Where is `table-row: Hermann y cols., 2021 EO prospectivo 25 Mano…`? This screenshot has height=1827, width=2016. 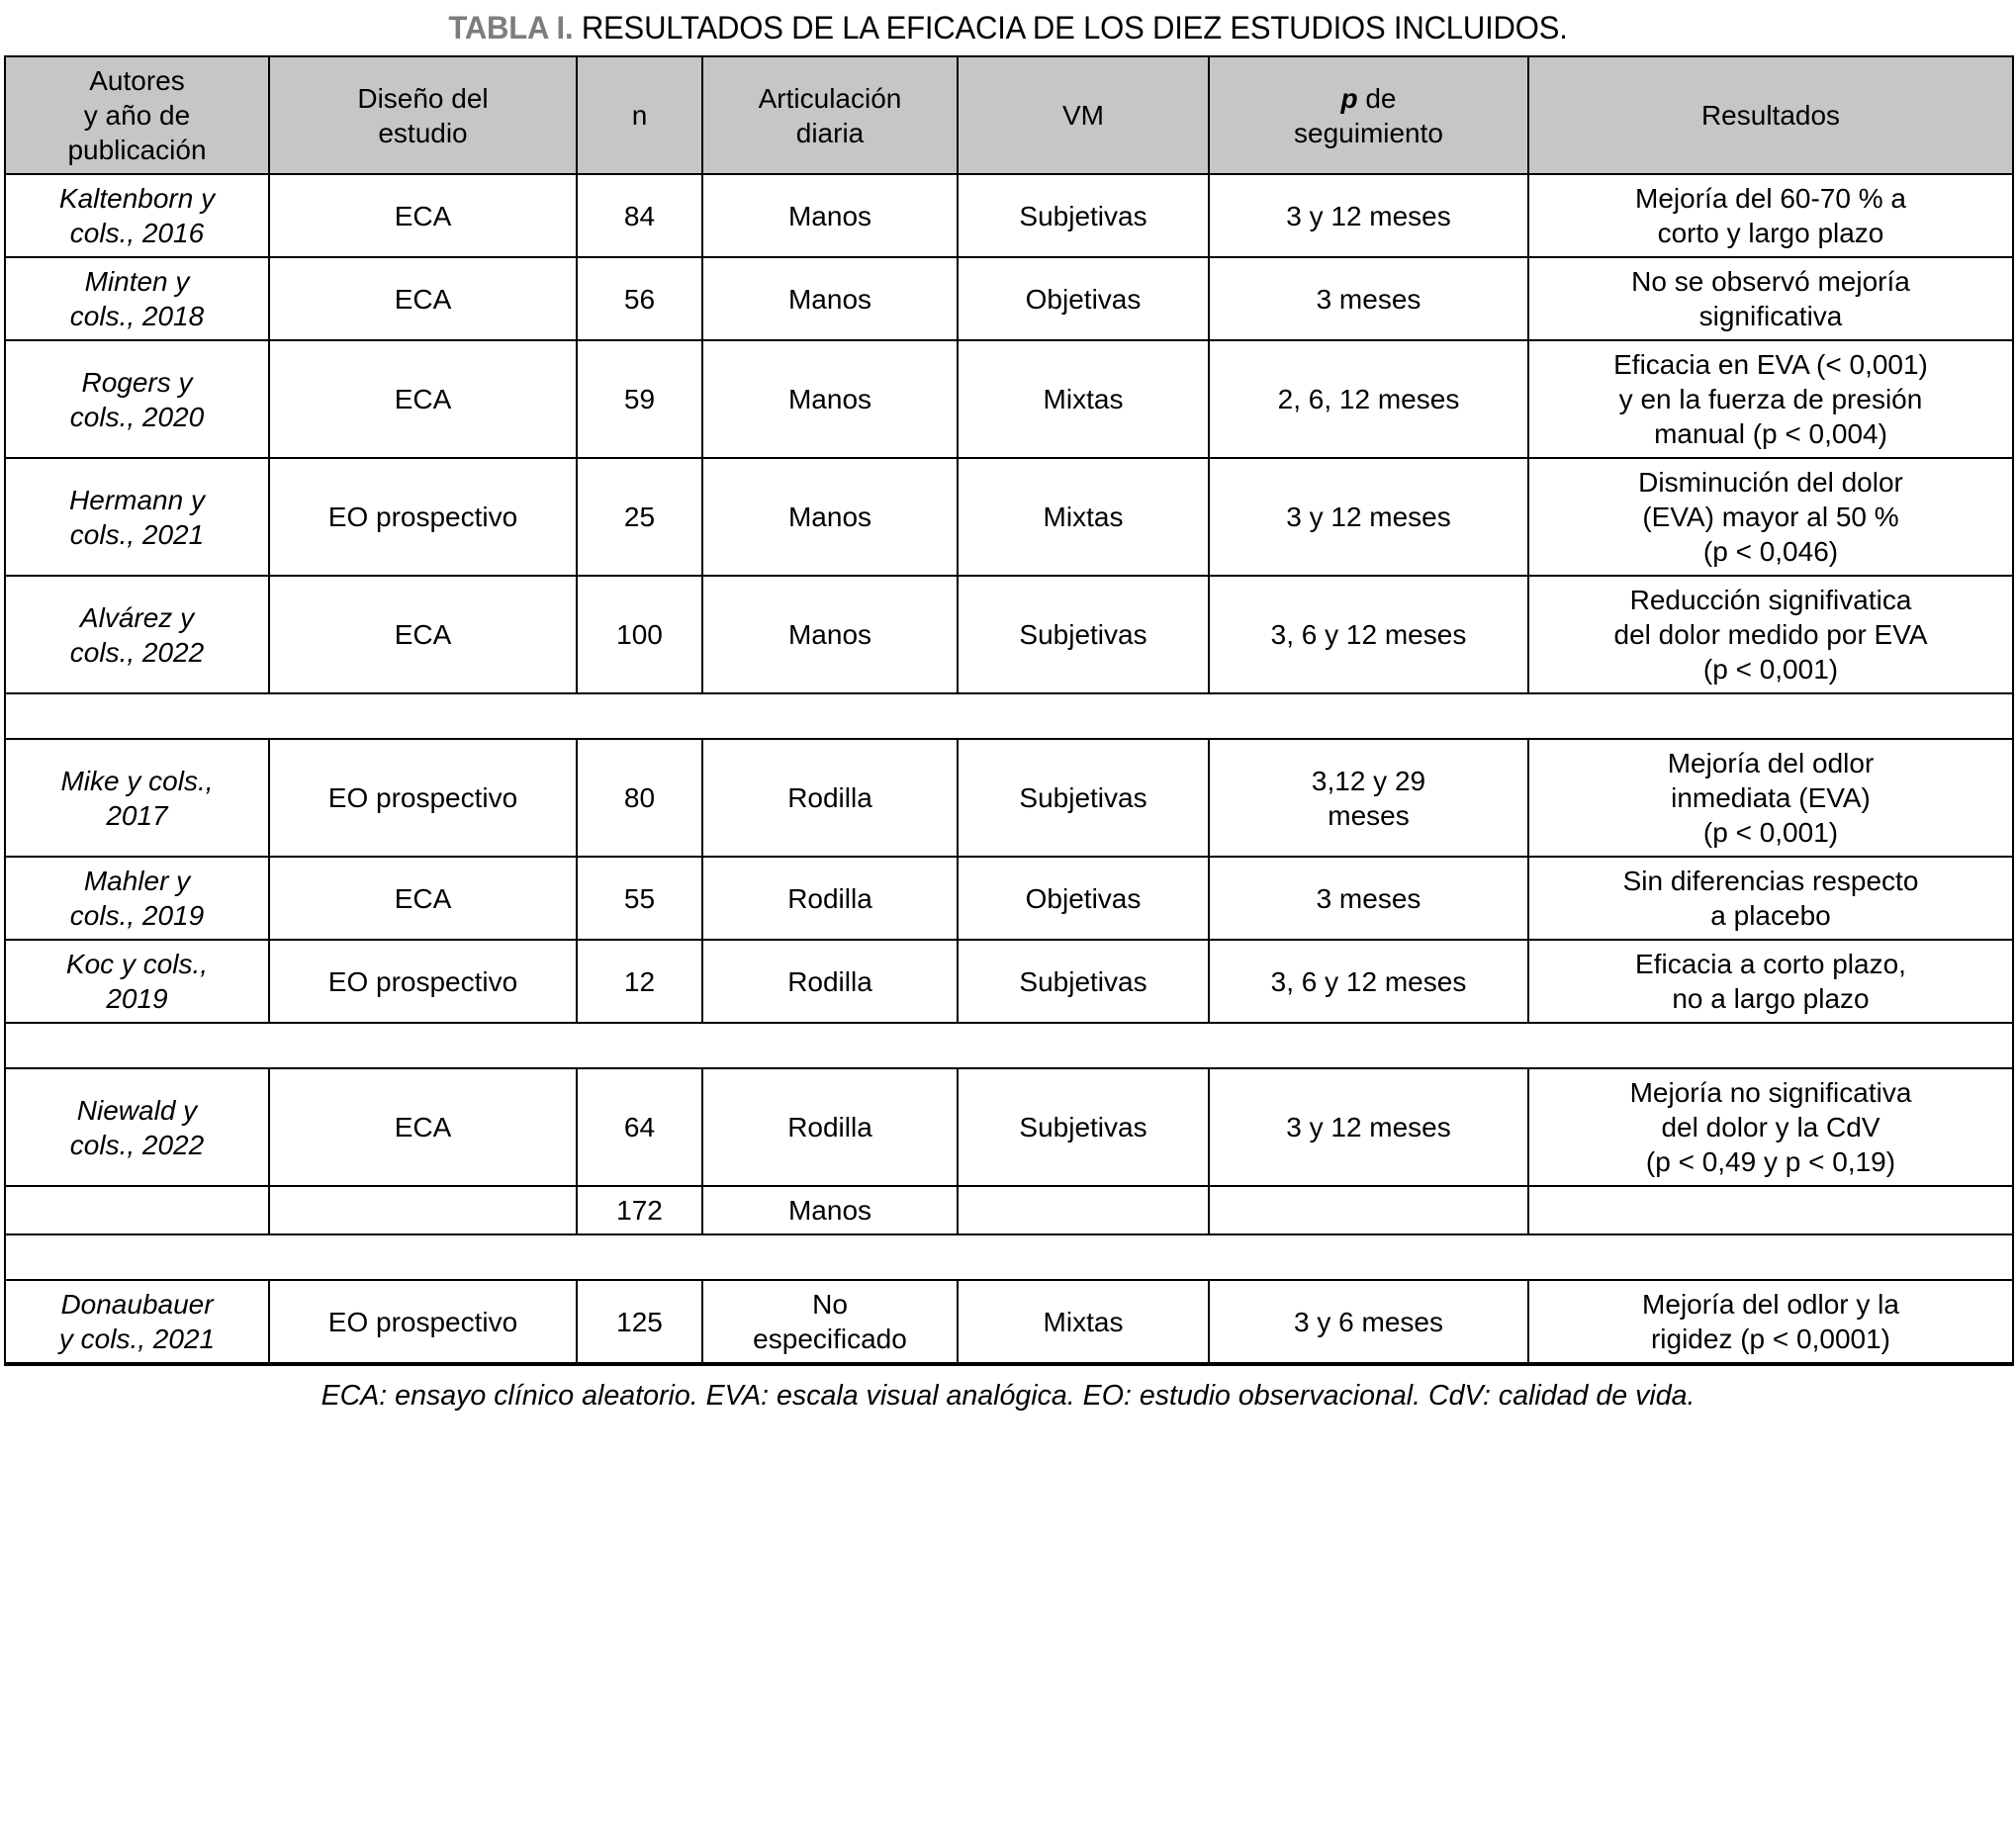 table-row: Hermann y cols., 2021 EO prospectivo 25 Mano… is located at coordinates (1009, 517).